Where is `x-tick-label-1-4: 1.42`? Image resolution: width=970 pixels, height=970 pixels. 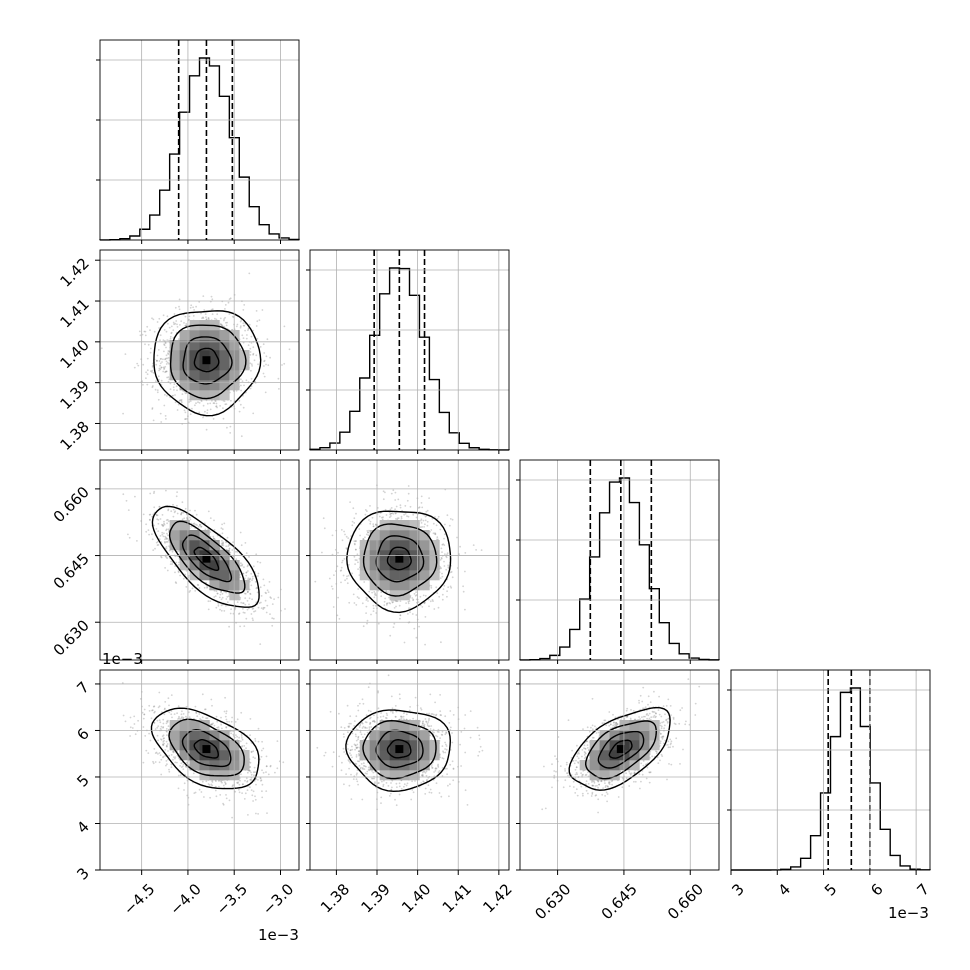 x-tick-label-1-4: 1.42 is located at coordinates (497, 898).